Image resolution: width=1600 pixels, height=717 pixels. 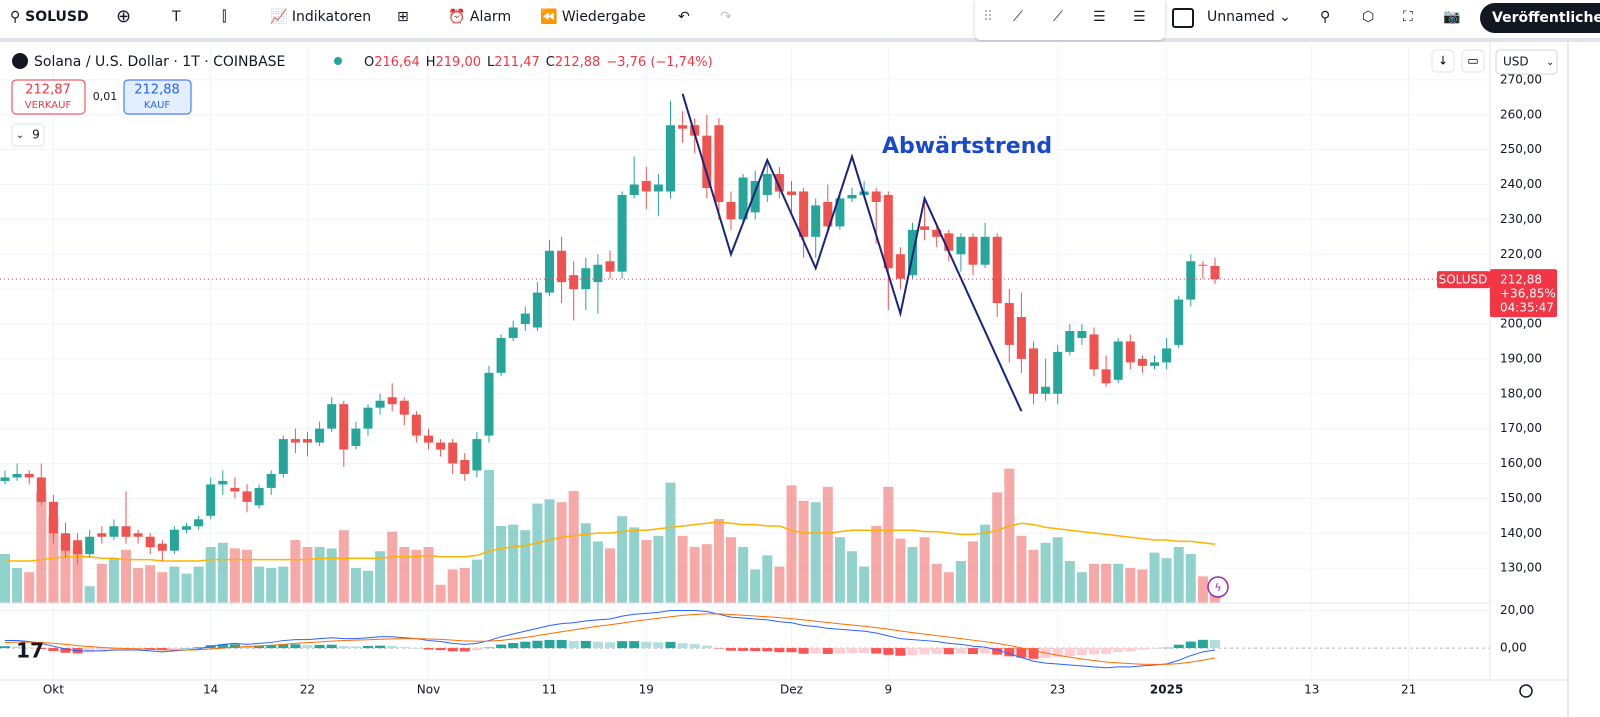 What do you see at coordinates (1463, 280) in the screenshot?
I see `symbol-tag` at bounding box center [1463, 280].